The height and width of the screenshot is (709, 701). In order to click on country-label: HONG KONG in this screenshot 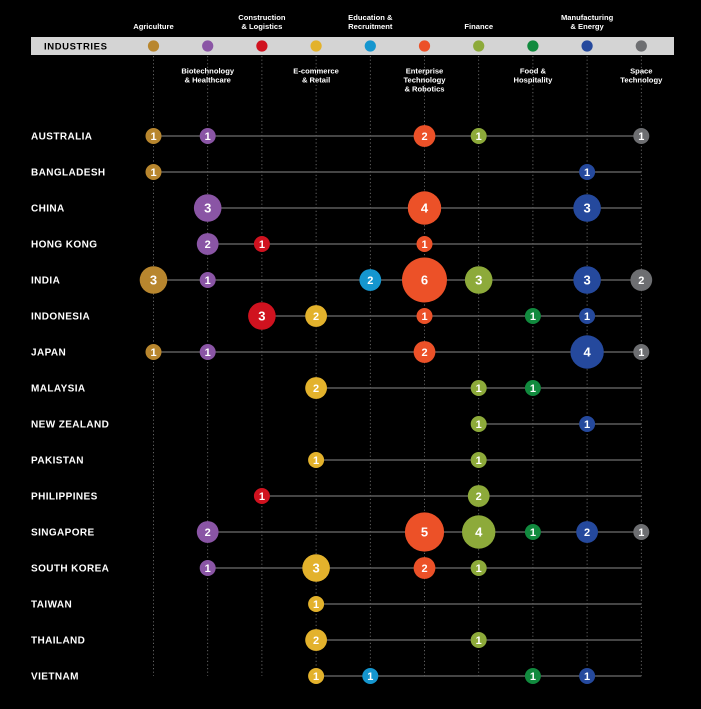, I will do `click(64, 245)`.